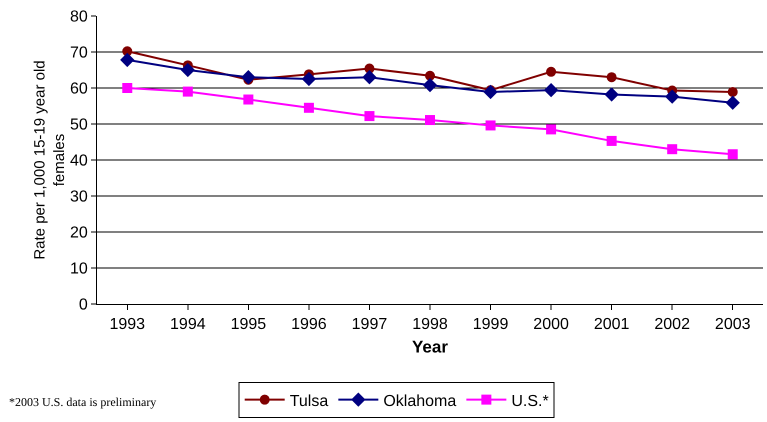 The height and width of the screenshot is (422, 767). What do you see at coordinates (309, 401) in the screenshot?
I see `legend-label: Tulsa` at bounding box center [309, 401].